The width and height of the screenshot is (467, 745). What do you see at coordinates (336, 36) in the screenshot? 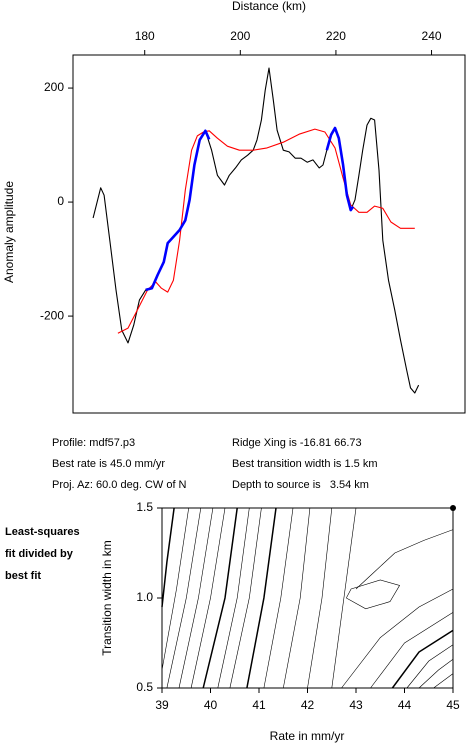
I see `x-tick-label: 220` at bounding box center [336, 36].